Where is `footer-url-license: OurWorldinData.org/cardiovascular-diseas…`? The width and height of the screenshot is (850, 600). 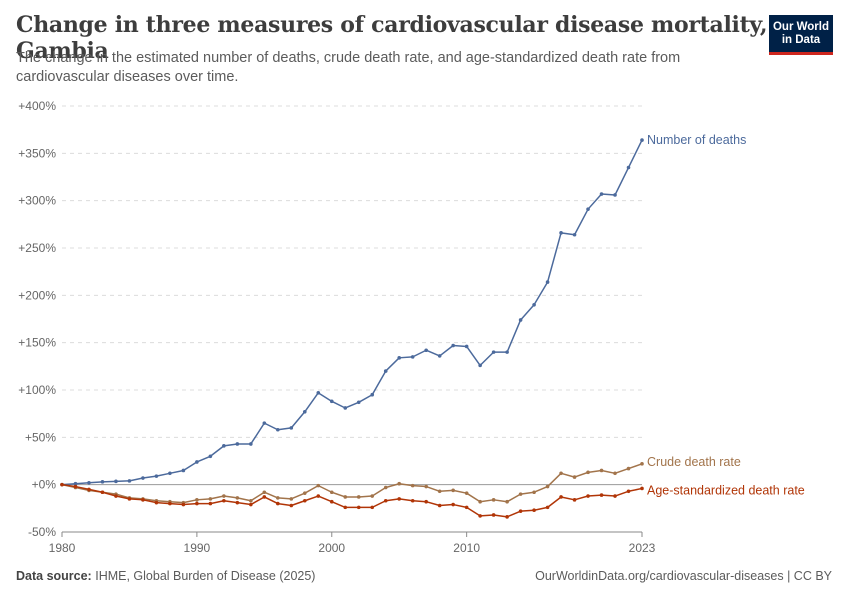 footer-url-license: OurWorldinData.org/cardiovascular-diseas… is located at coordinates (683, 576).